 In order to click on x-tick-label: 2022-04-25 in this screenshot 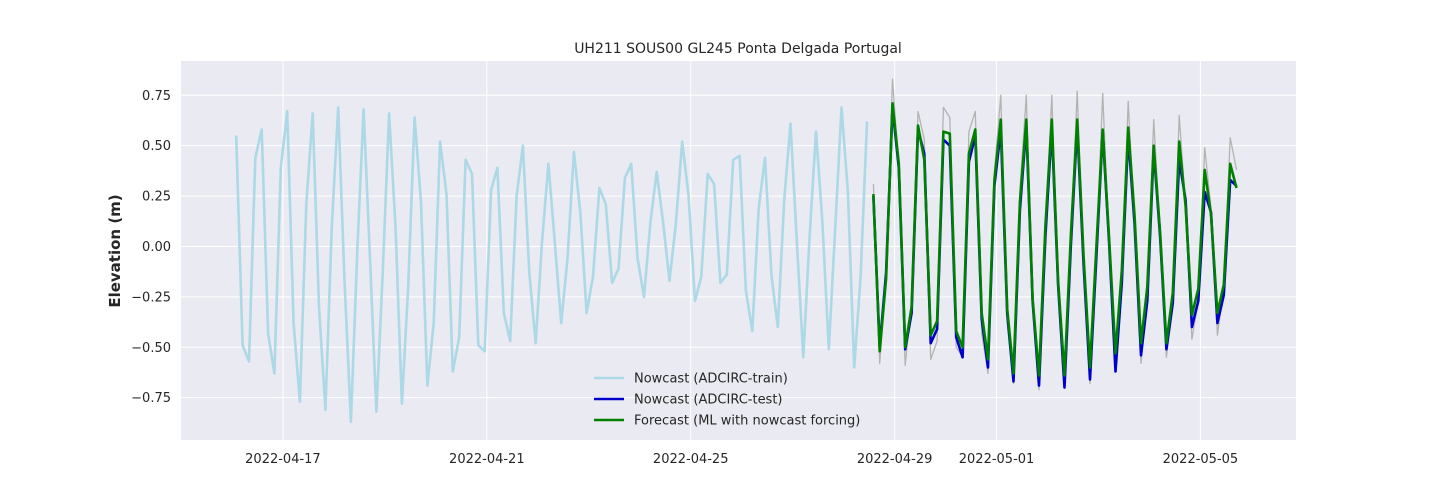, I will do `click(691, 459)`.